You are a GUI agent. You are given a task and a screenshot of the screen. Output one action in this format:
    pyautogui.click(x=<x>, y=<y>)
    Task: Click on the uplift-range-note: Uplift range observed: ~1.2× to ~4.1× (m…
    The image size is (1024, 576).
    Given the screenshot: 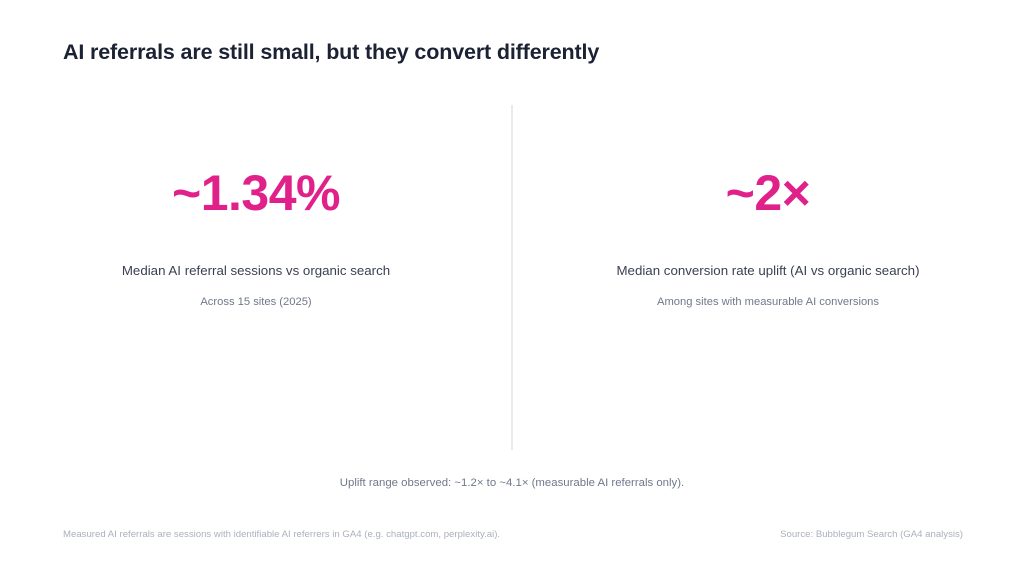 What is the action you would take?
    pyautogui.click(x=512, y=483)
    